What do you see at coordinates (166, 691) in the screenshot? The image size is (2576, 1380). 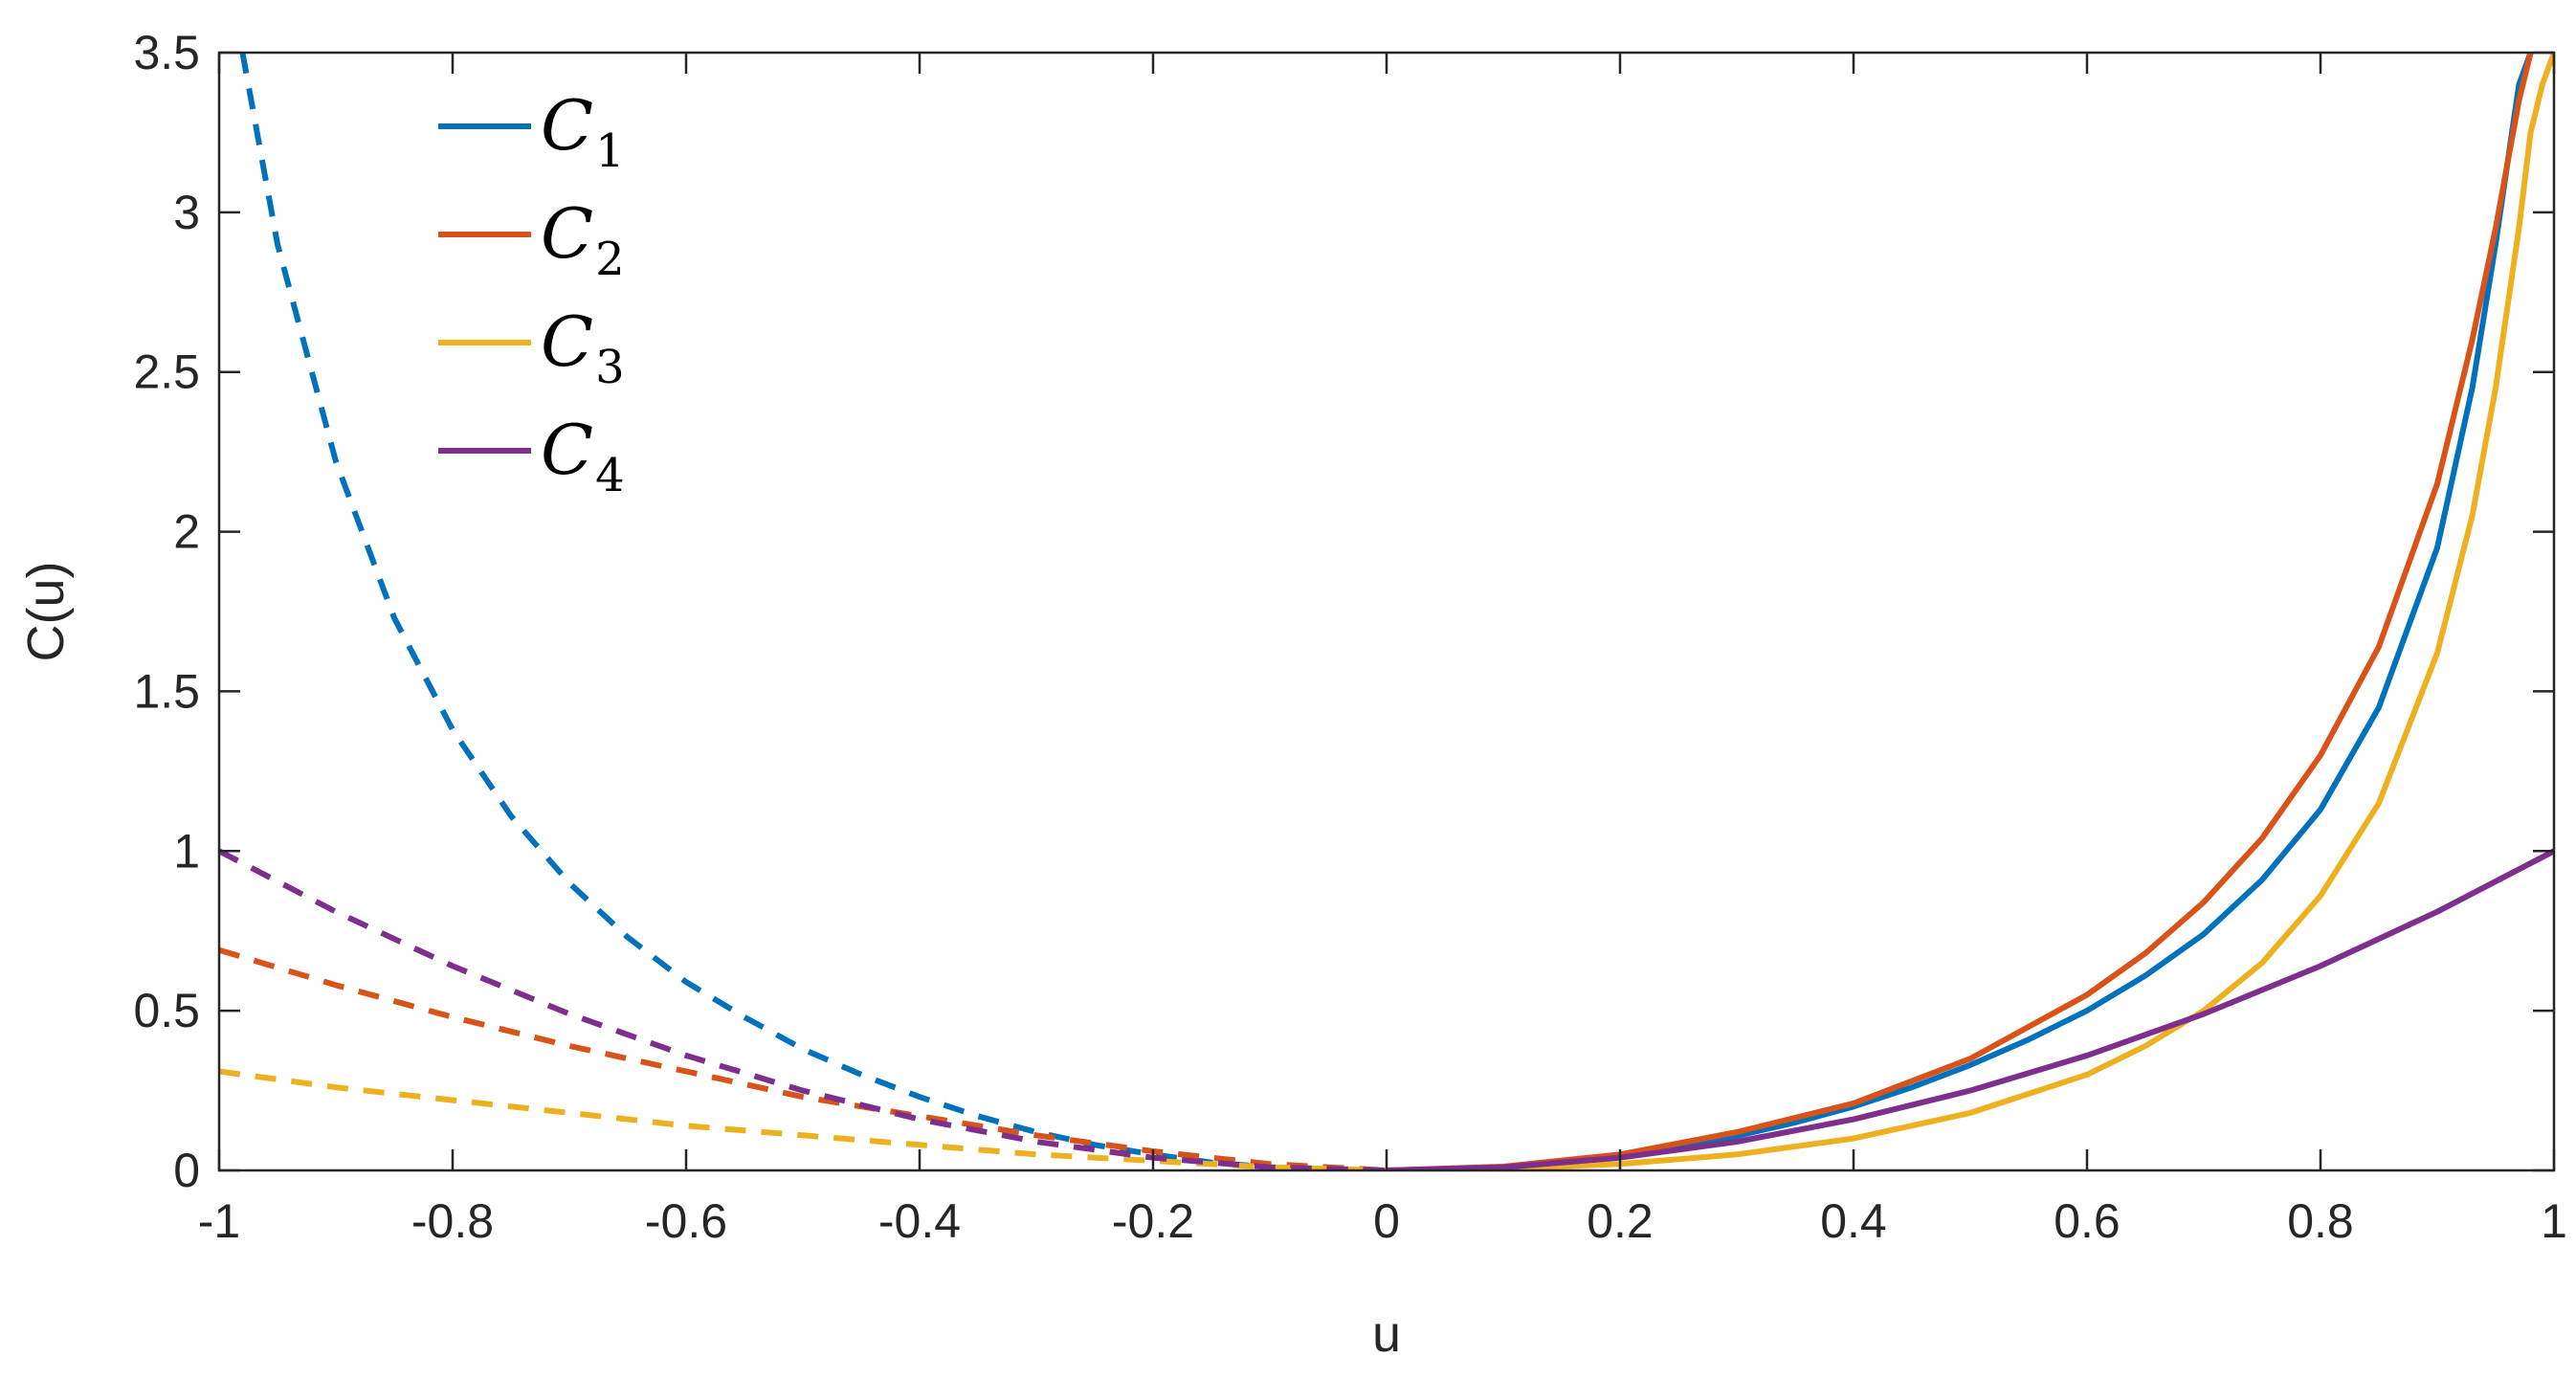 I see `y-tick-label: 1.5` at bounding box center [166, 691].